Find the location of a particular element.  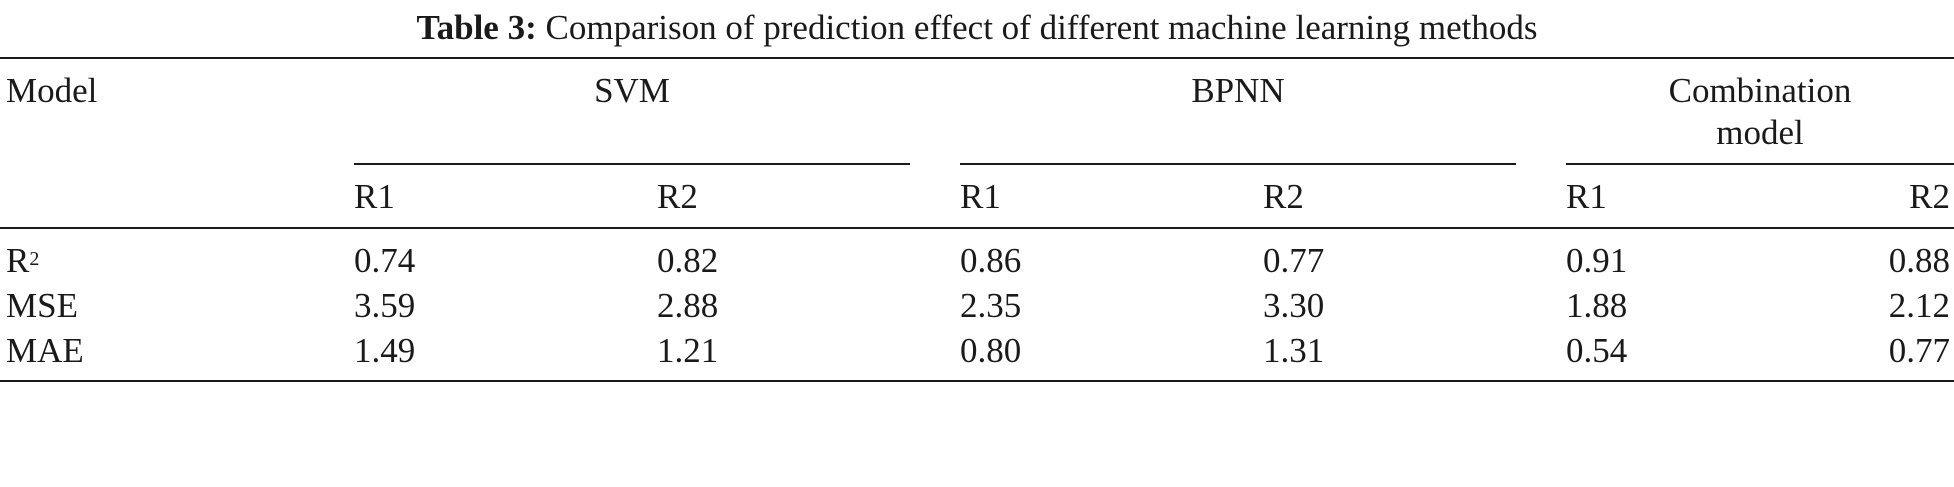

table-cell: 0.54 is located at coordinates (1597, 350).